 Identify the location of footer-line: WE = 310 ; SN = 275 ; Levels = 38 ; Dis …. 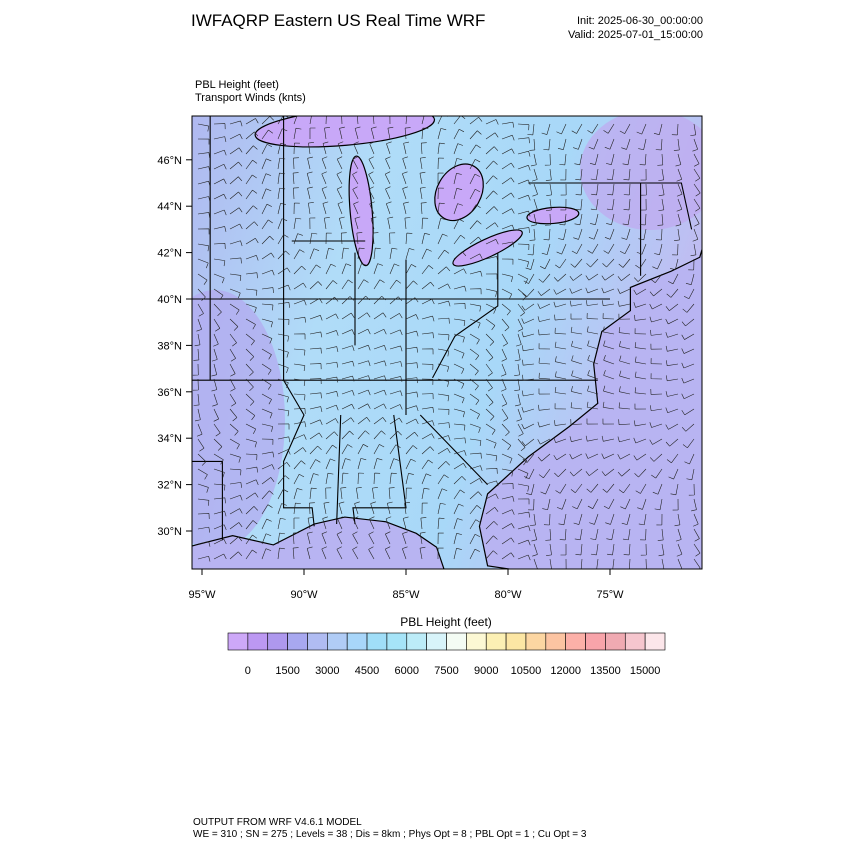
(390, 834).